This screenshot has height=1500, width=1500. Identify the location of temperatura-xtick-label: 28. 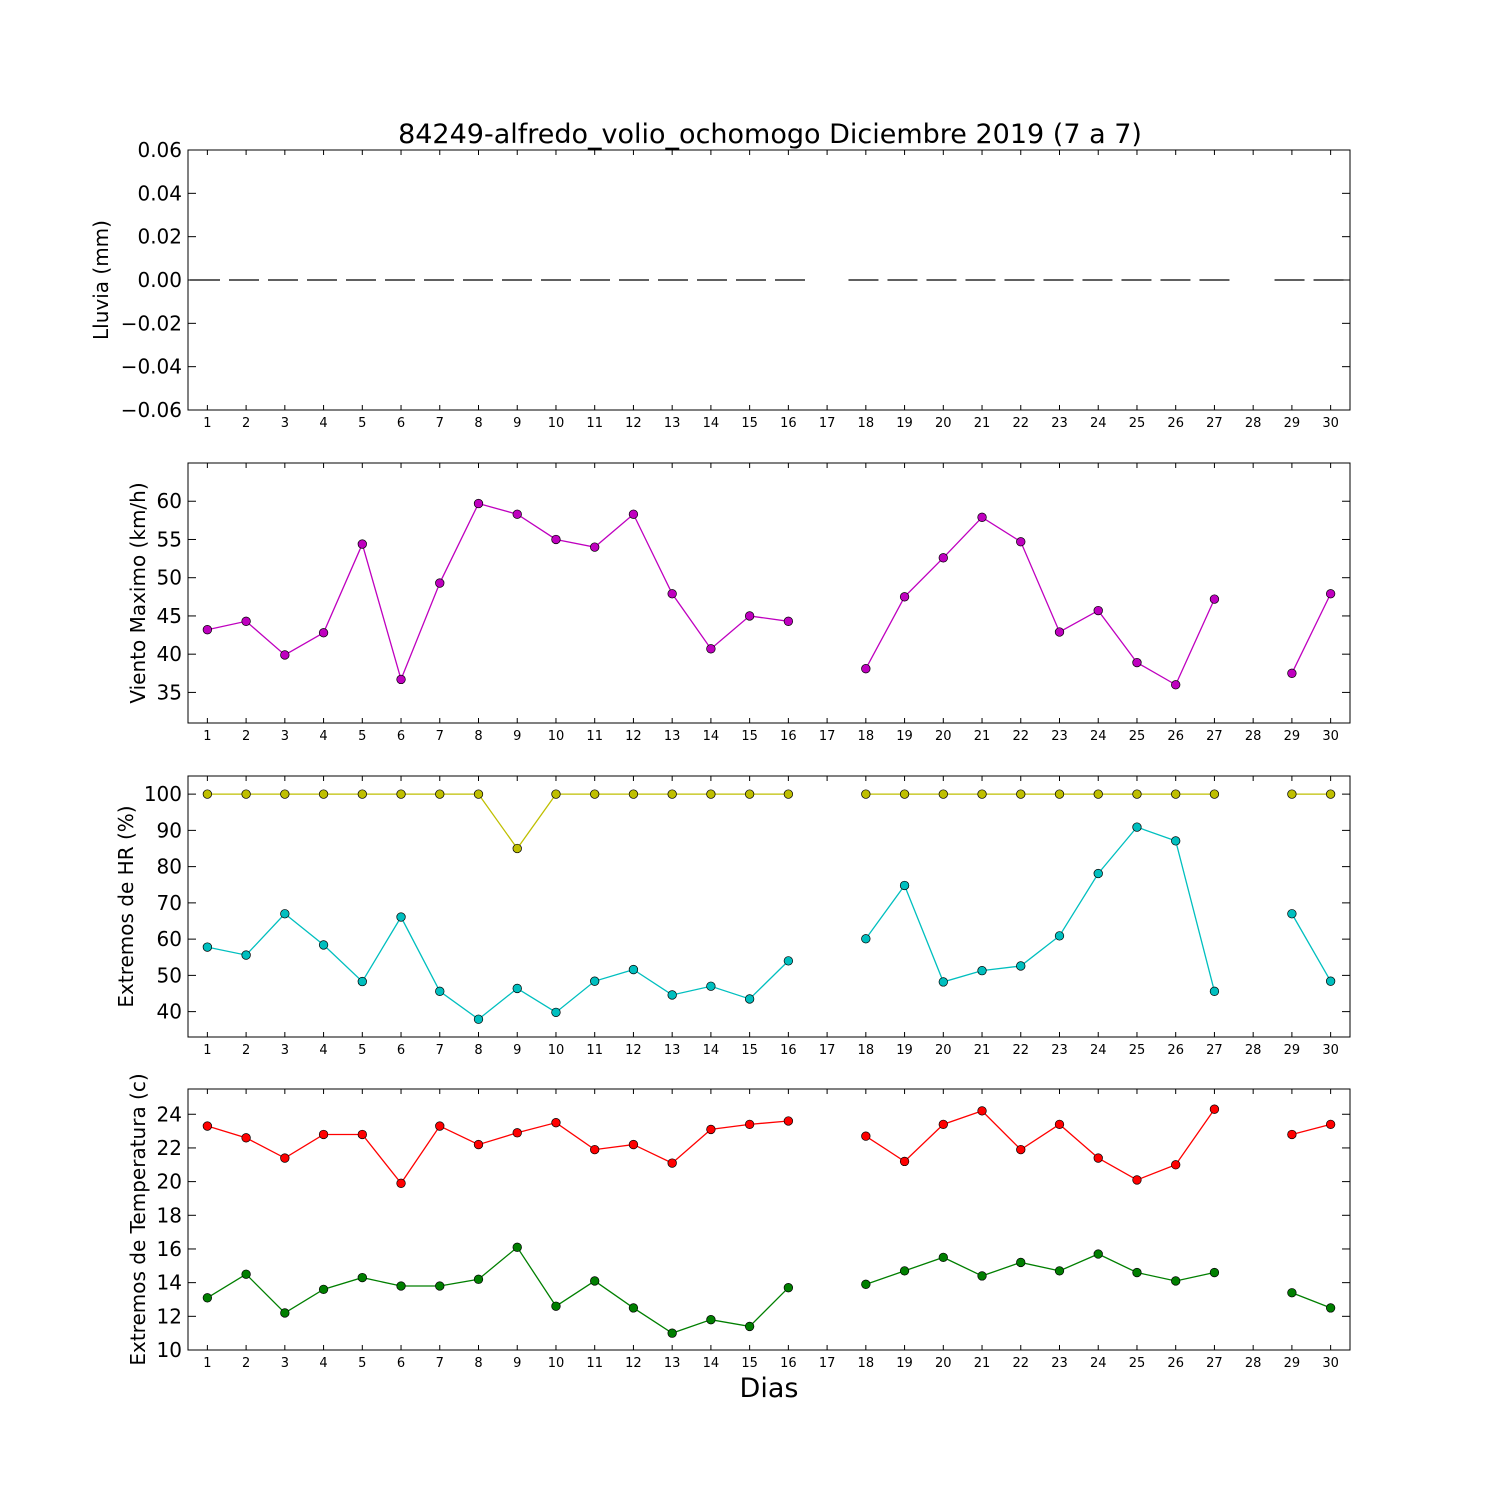
(1253, 1363).